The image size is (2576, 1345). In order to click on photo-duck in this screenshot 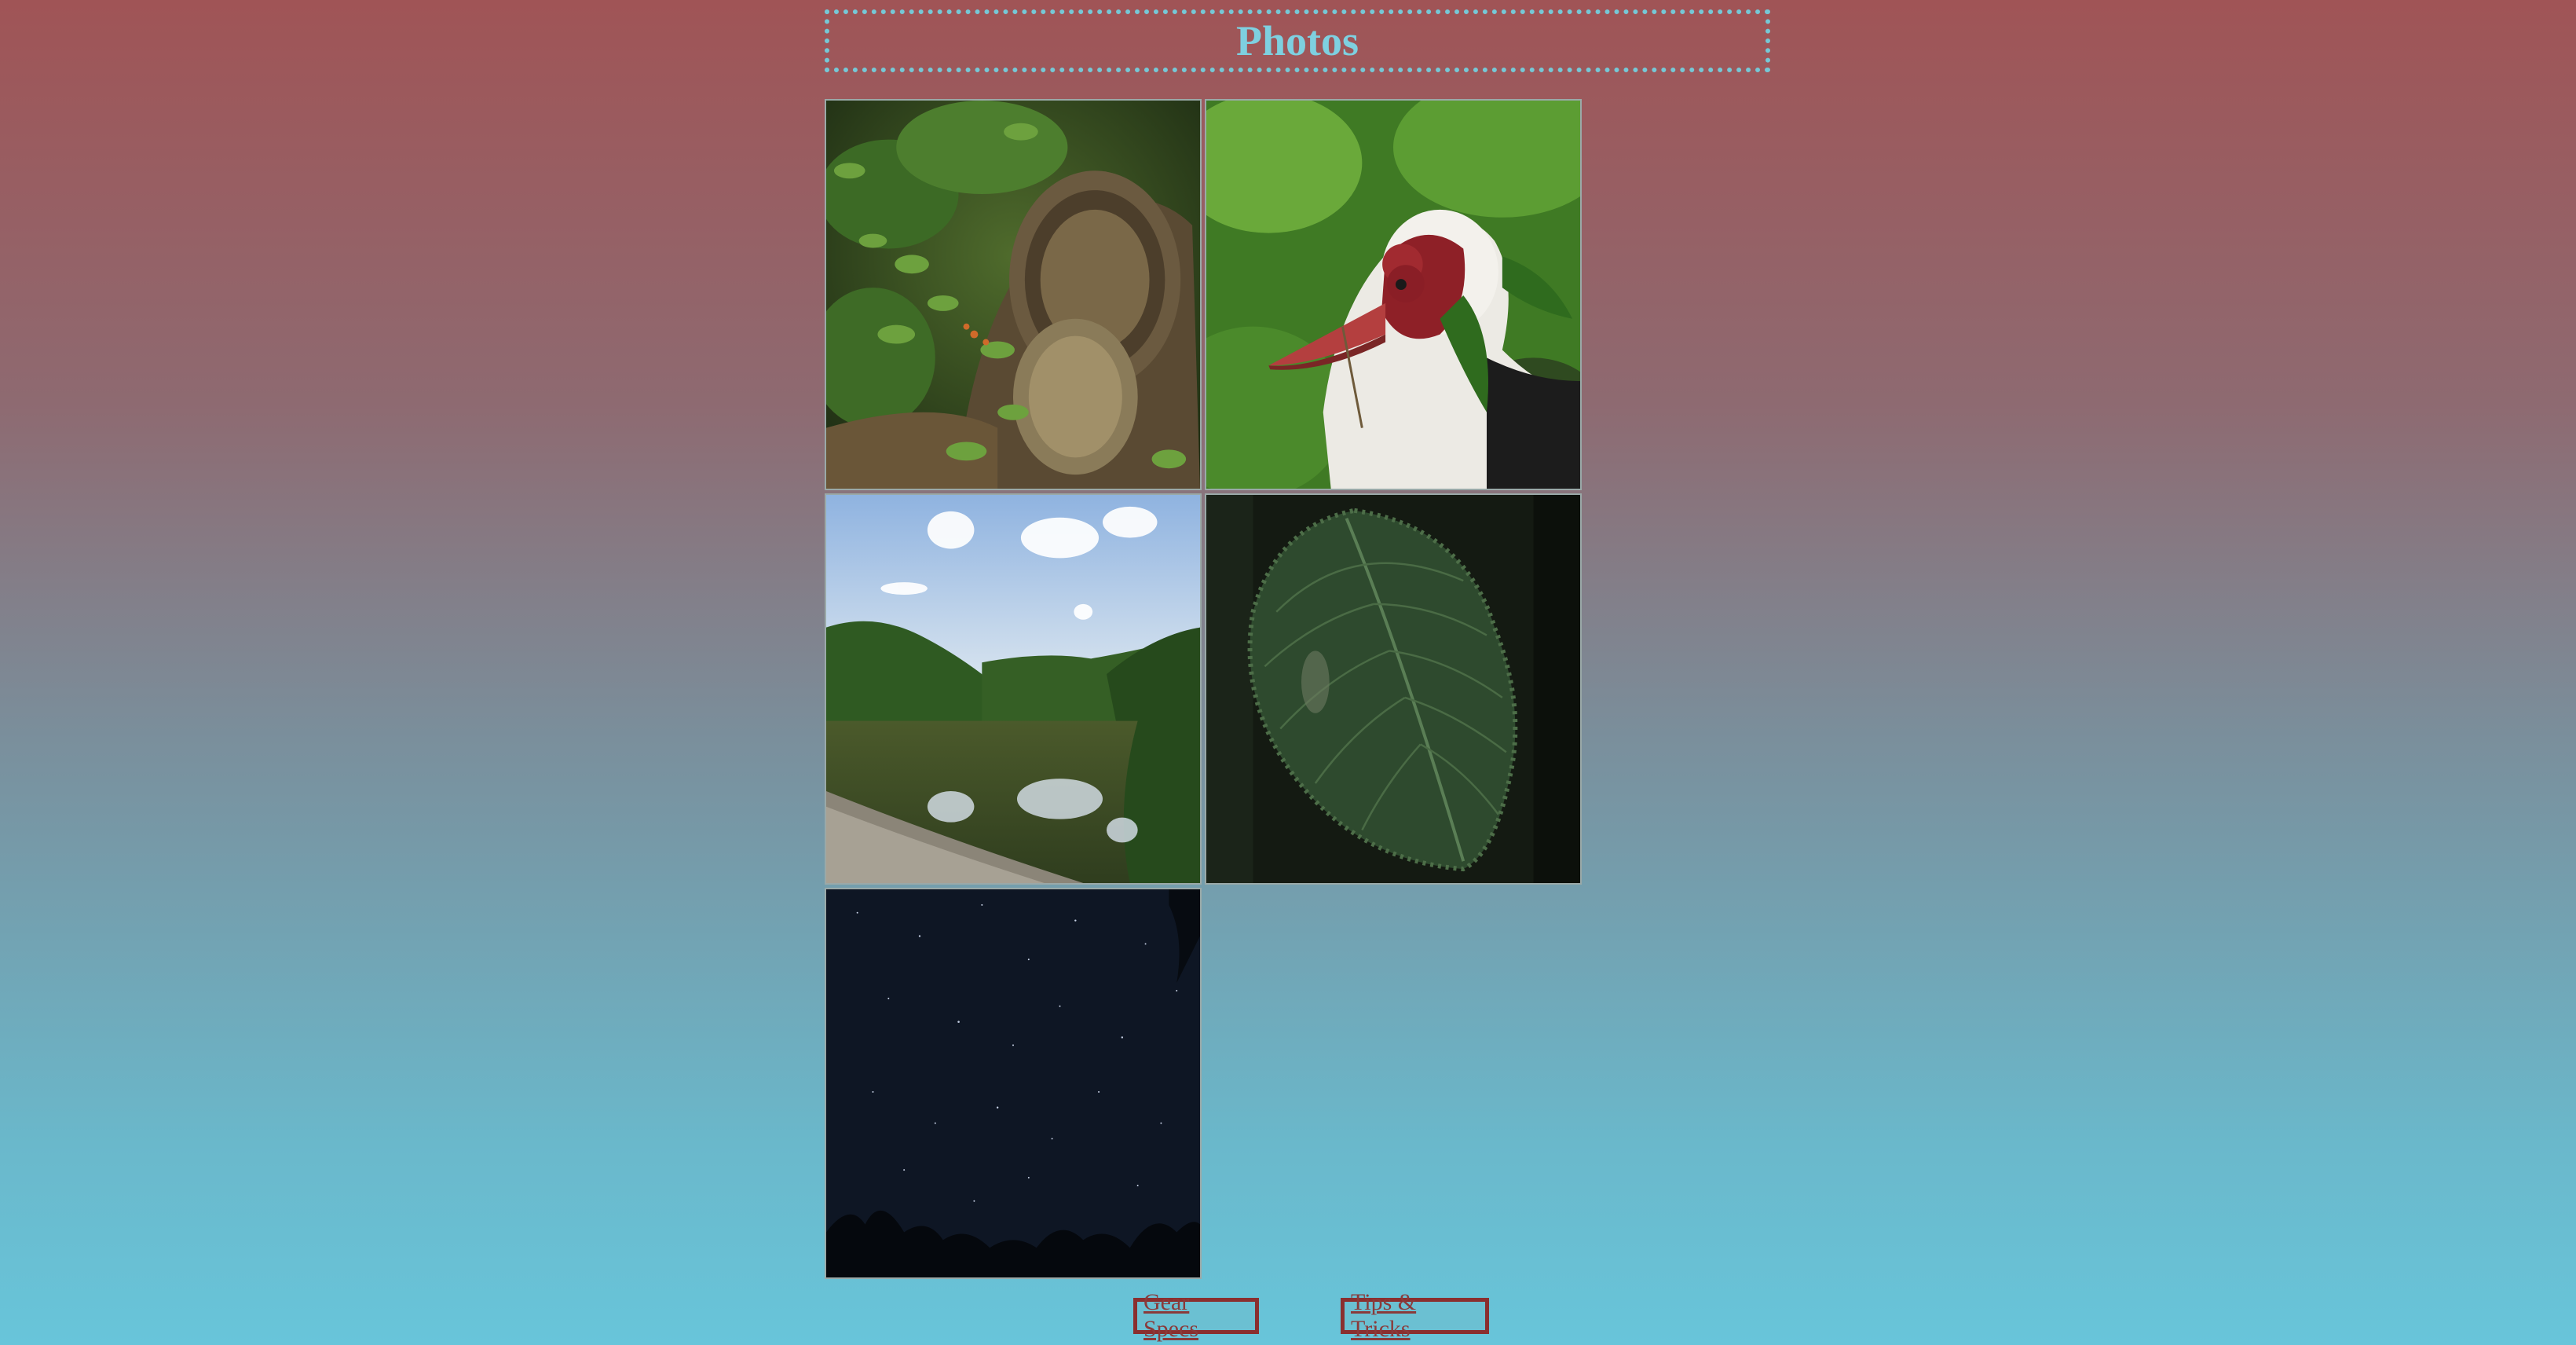, I will do `click(1394, 294)`.